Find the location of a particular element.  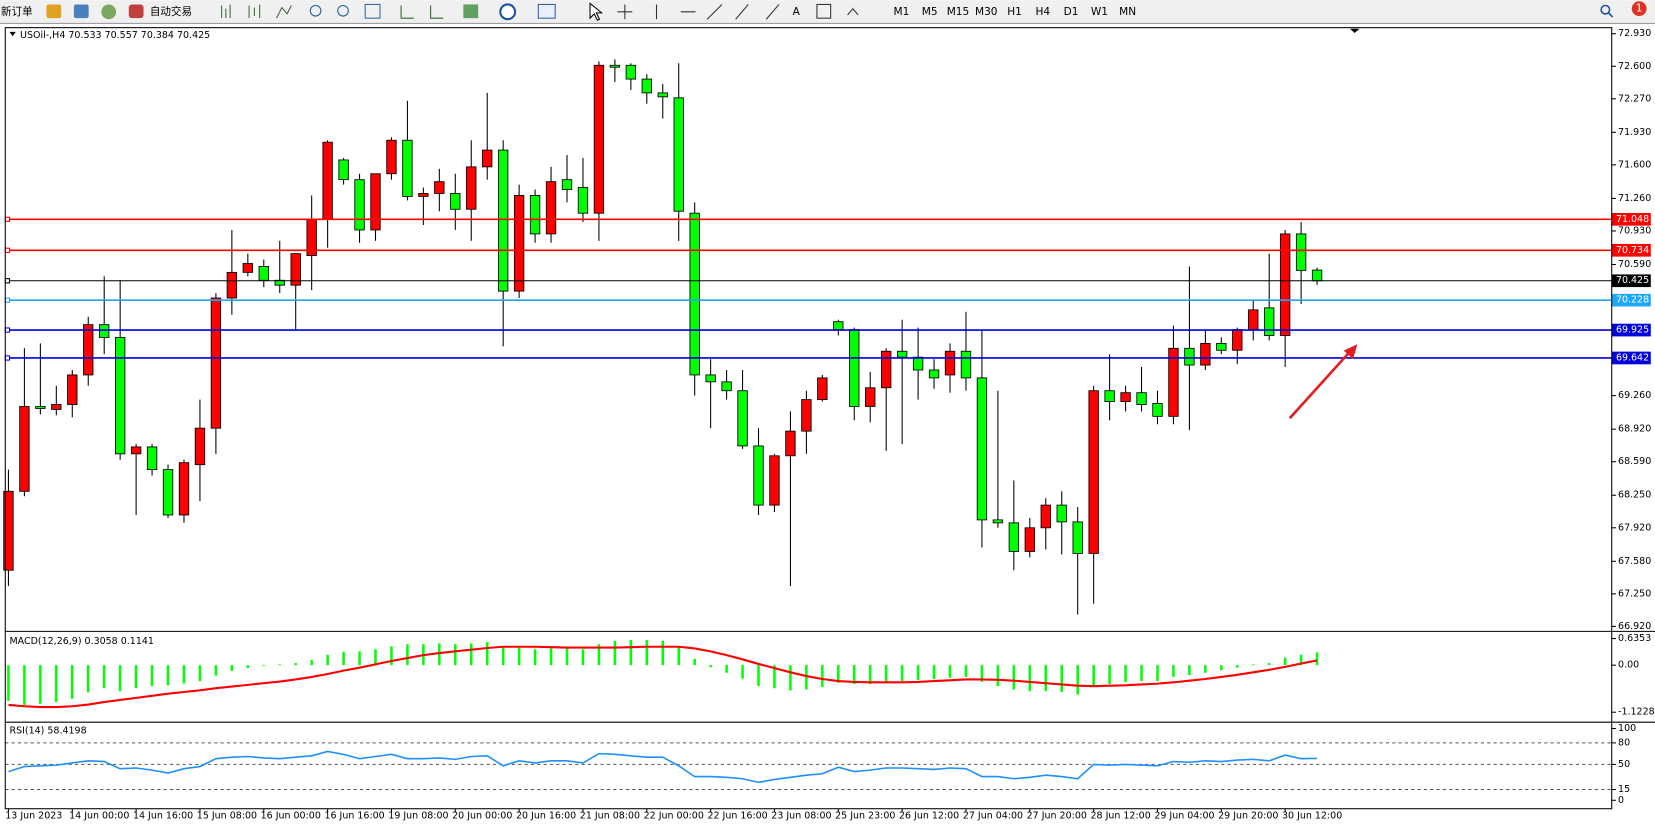

scroll-icons is located at coordinates (422, 12).